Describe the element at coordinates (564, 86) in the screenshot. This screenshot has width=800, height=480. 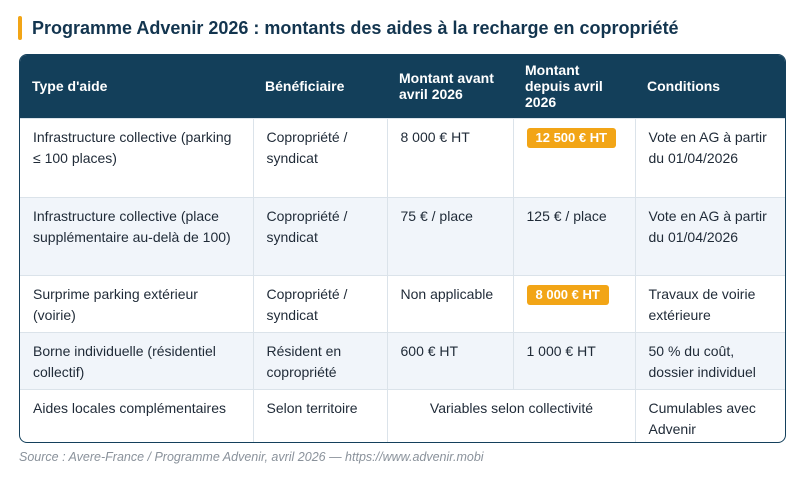
I see `column-header-montant-depuis: Montant depuis avril 2026` at that location.